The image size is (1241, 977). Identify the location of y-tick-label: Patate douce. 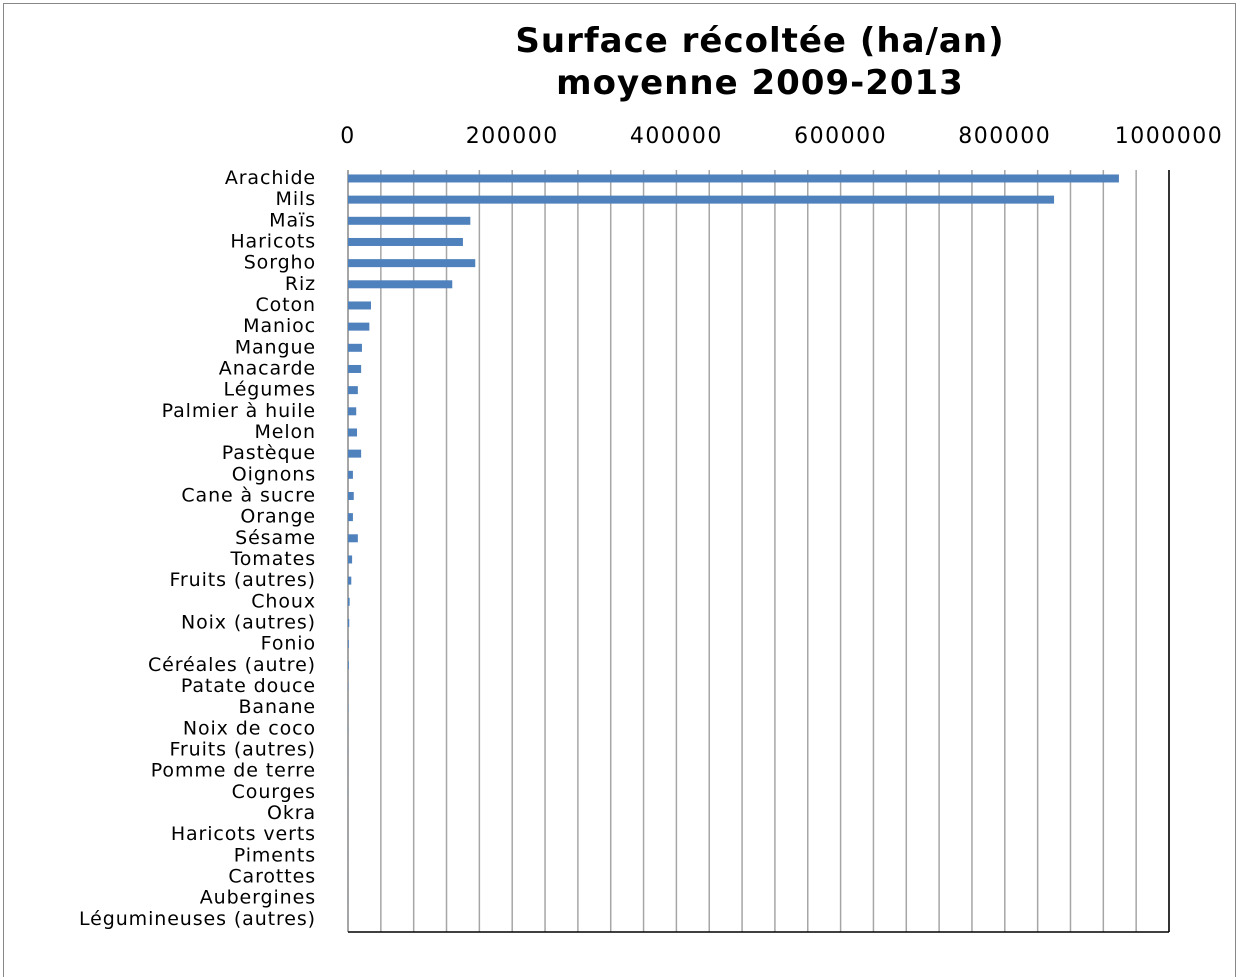
(248, 686).